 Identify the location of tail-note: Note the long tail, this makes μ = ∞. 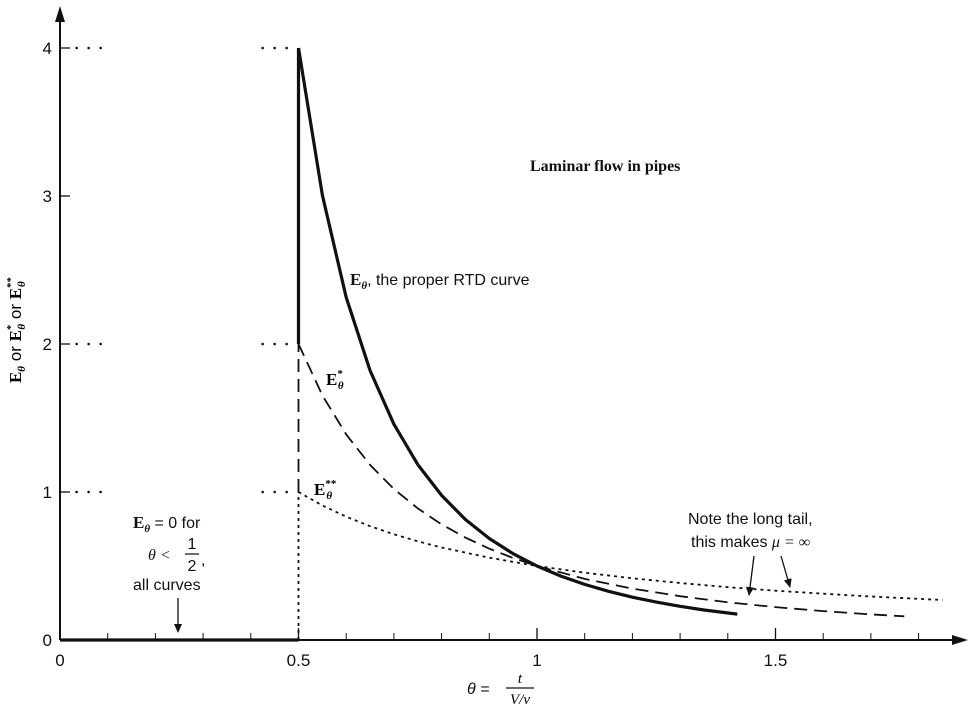
(750, 531).